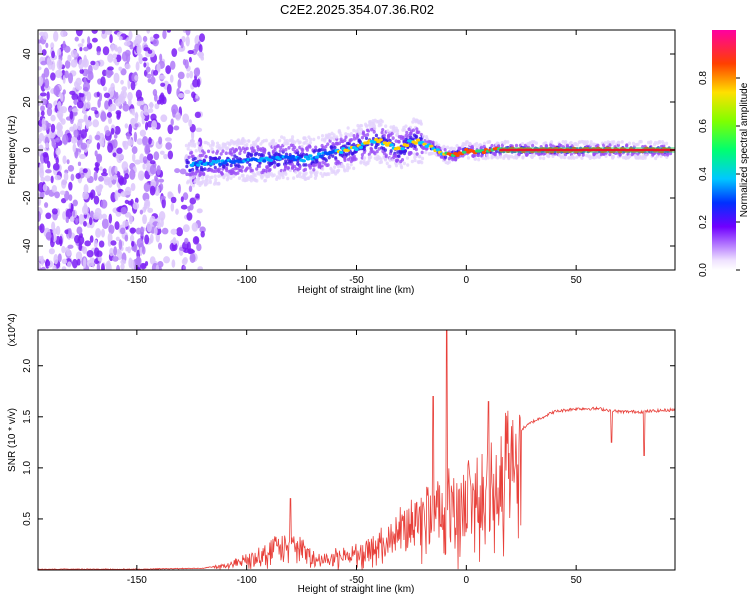  I want to click on colorbar-label: Normalized spectral amplitude, so click(744, 149).